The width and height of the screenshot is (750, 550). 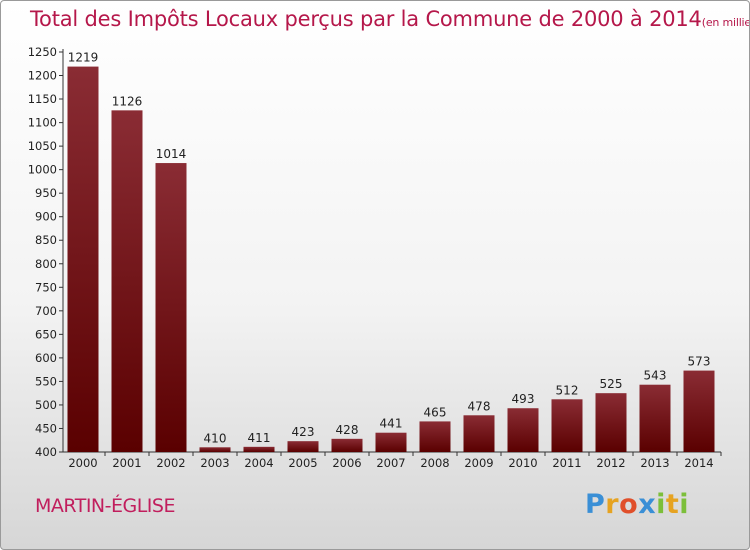 I want to click on x-tick-label-2005: 2005, so click(x=302, y=463).